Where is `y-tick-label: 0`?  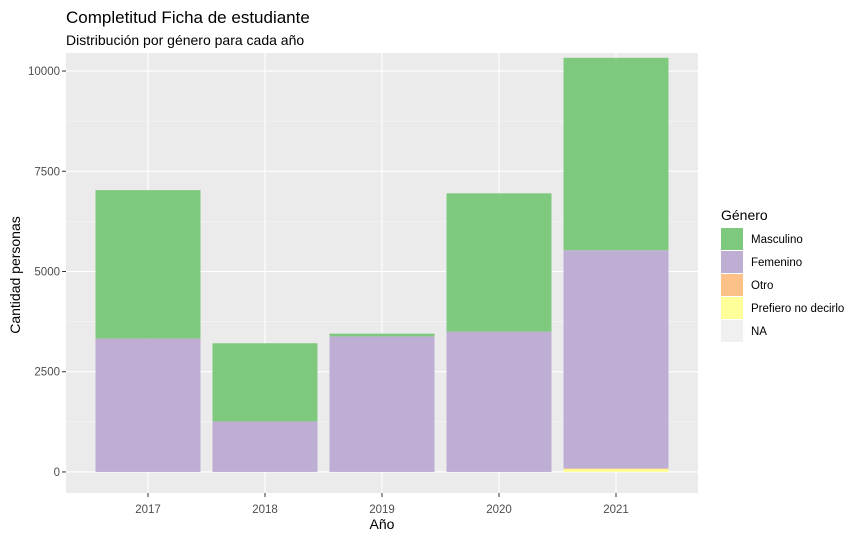
y-tick-label: 0 is located at coordinates (57, 473).